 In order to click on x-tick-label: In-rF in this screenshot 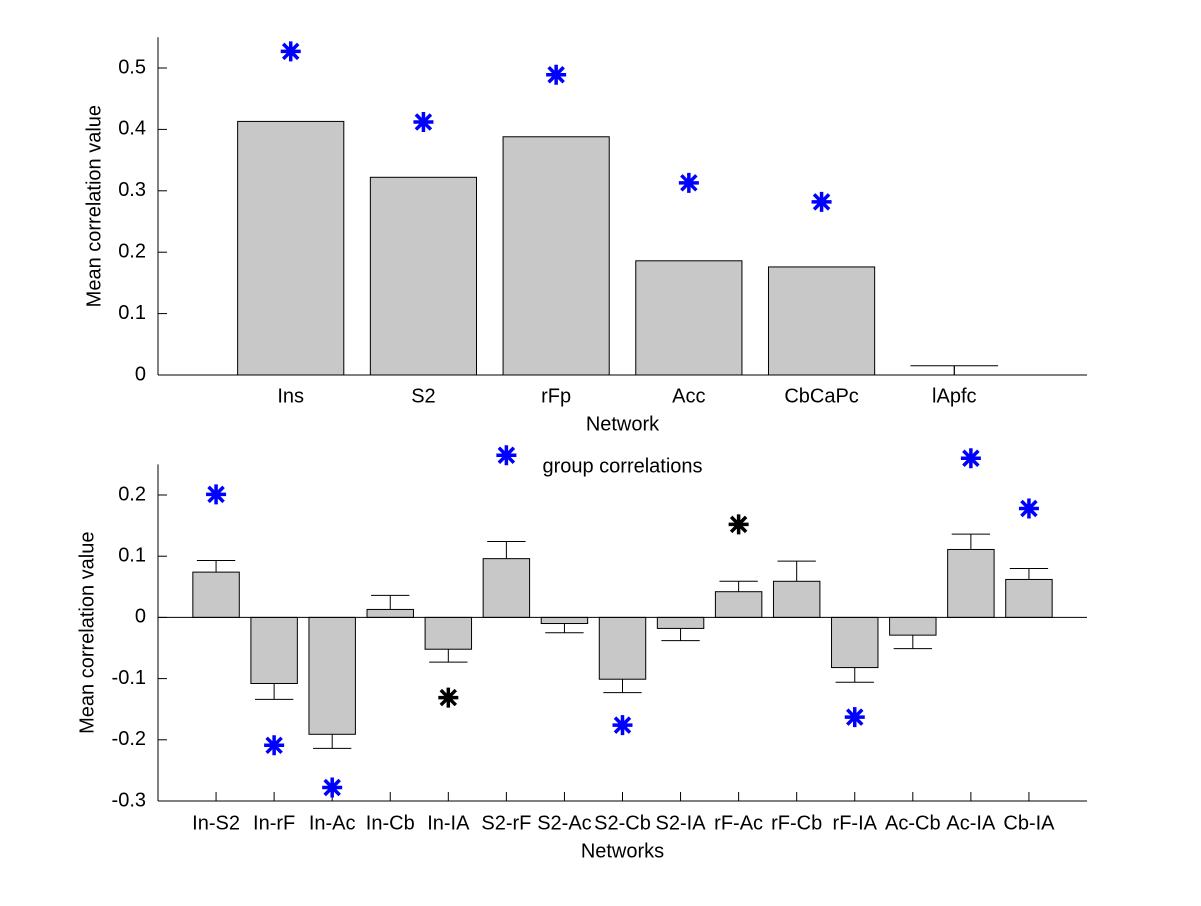, I will do `click(274, 823)`.